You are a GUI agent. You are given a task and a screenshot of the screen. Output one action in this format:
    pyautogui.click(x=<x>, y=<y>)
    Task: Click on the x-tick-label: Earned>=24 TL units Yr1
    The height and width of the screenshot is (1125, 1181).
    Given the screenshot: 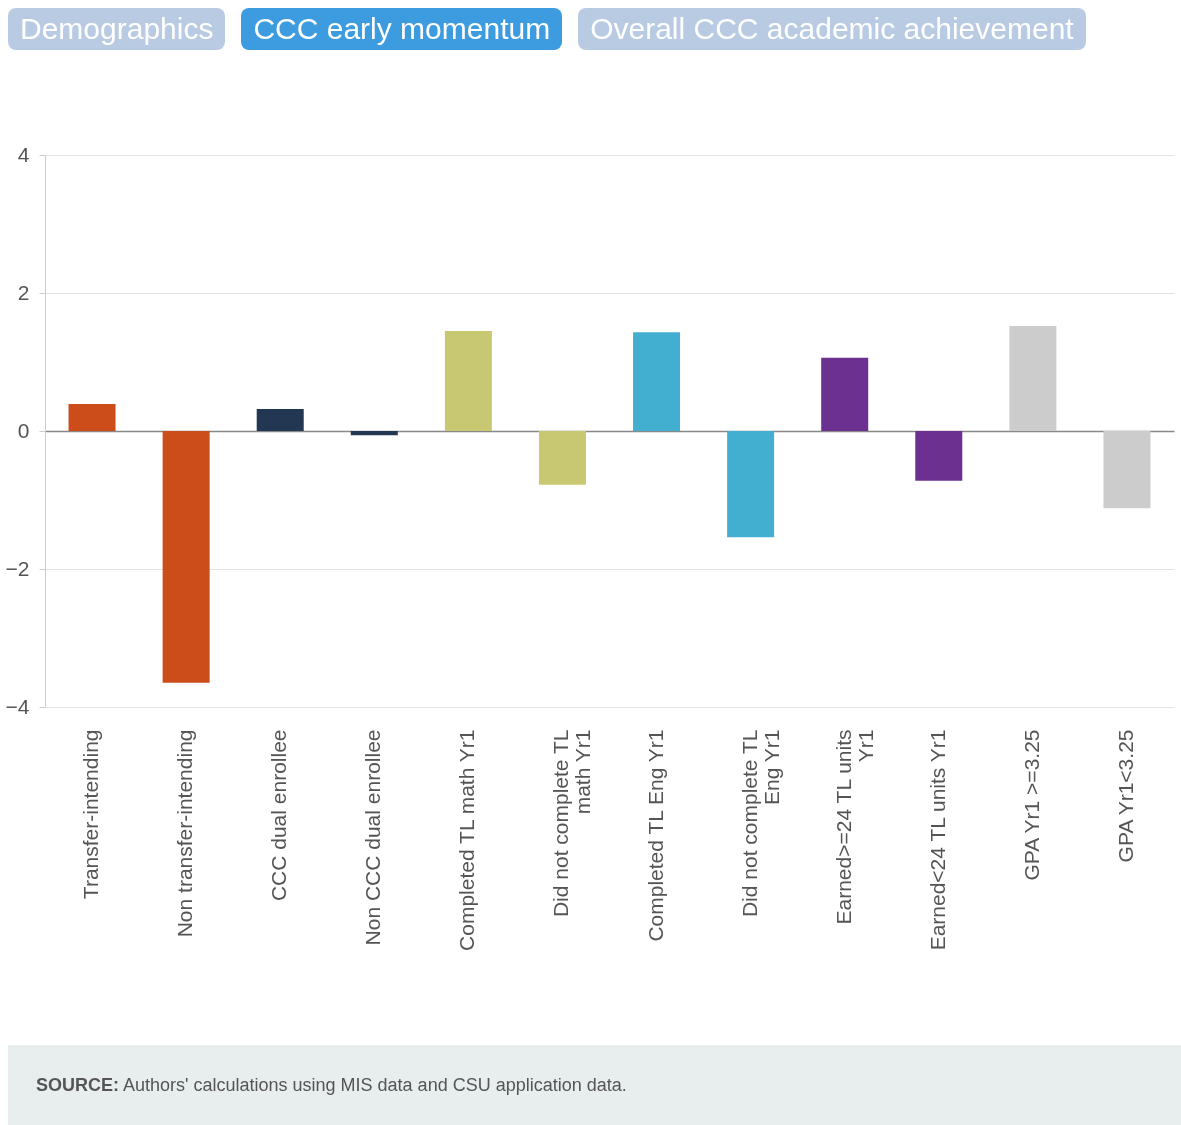 What is the action you would take?
    pyautogui.click(x=854, y=827)
    